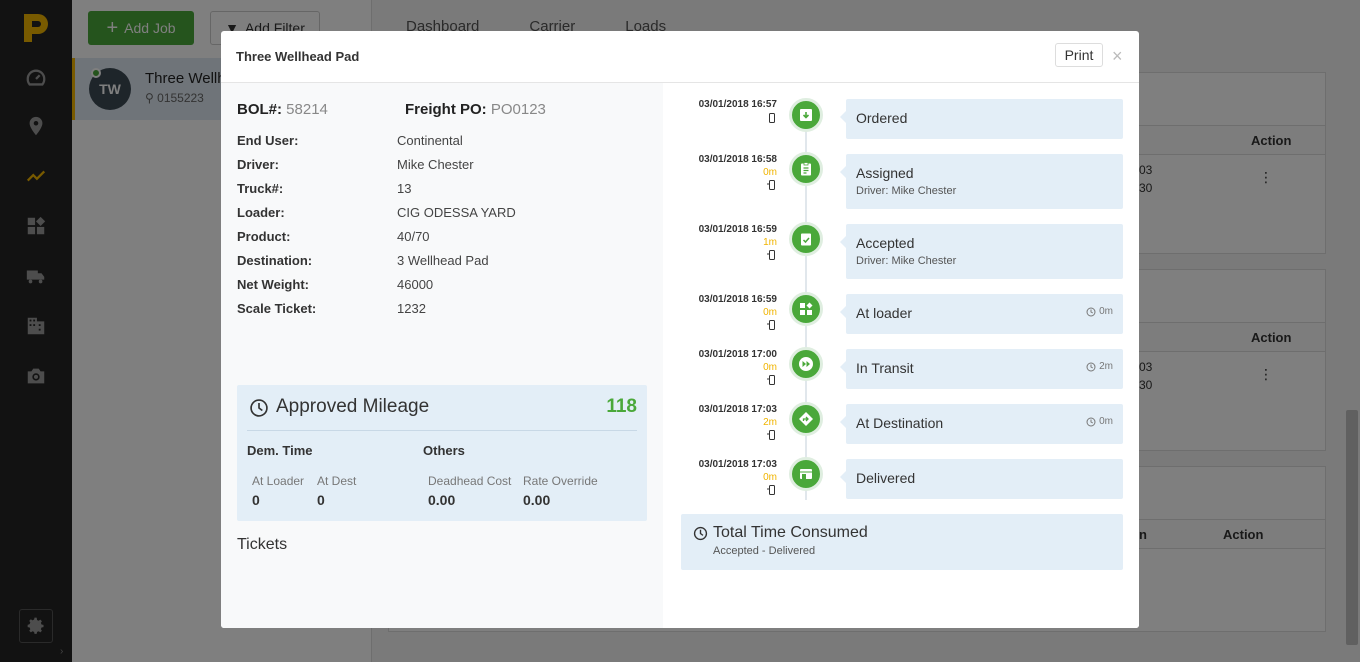 Image resolution: width=1360 pixels, height=662 pixels. I want to click on rate-override-label: Rate Override, so click(560, 481).